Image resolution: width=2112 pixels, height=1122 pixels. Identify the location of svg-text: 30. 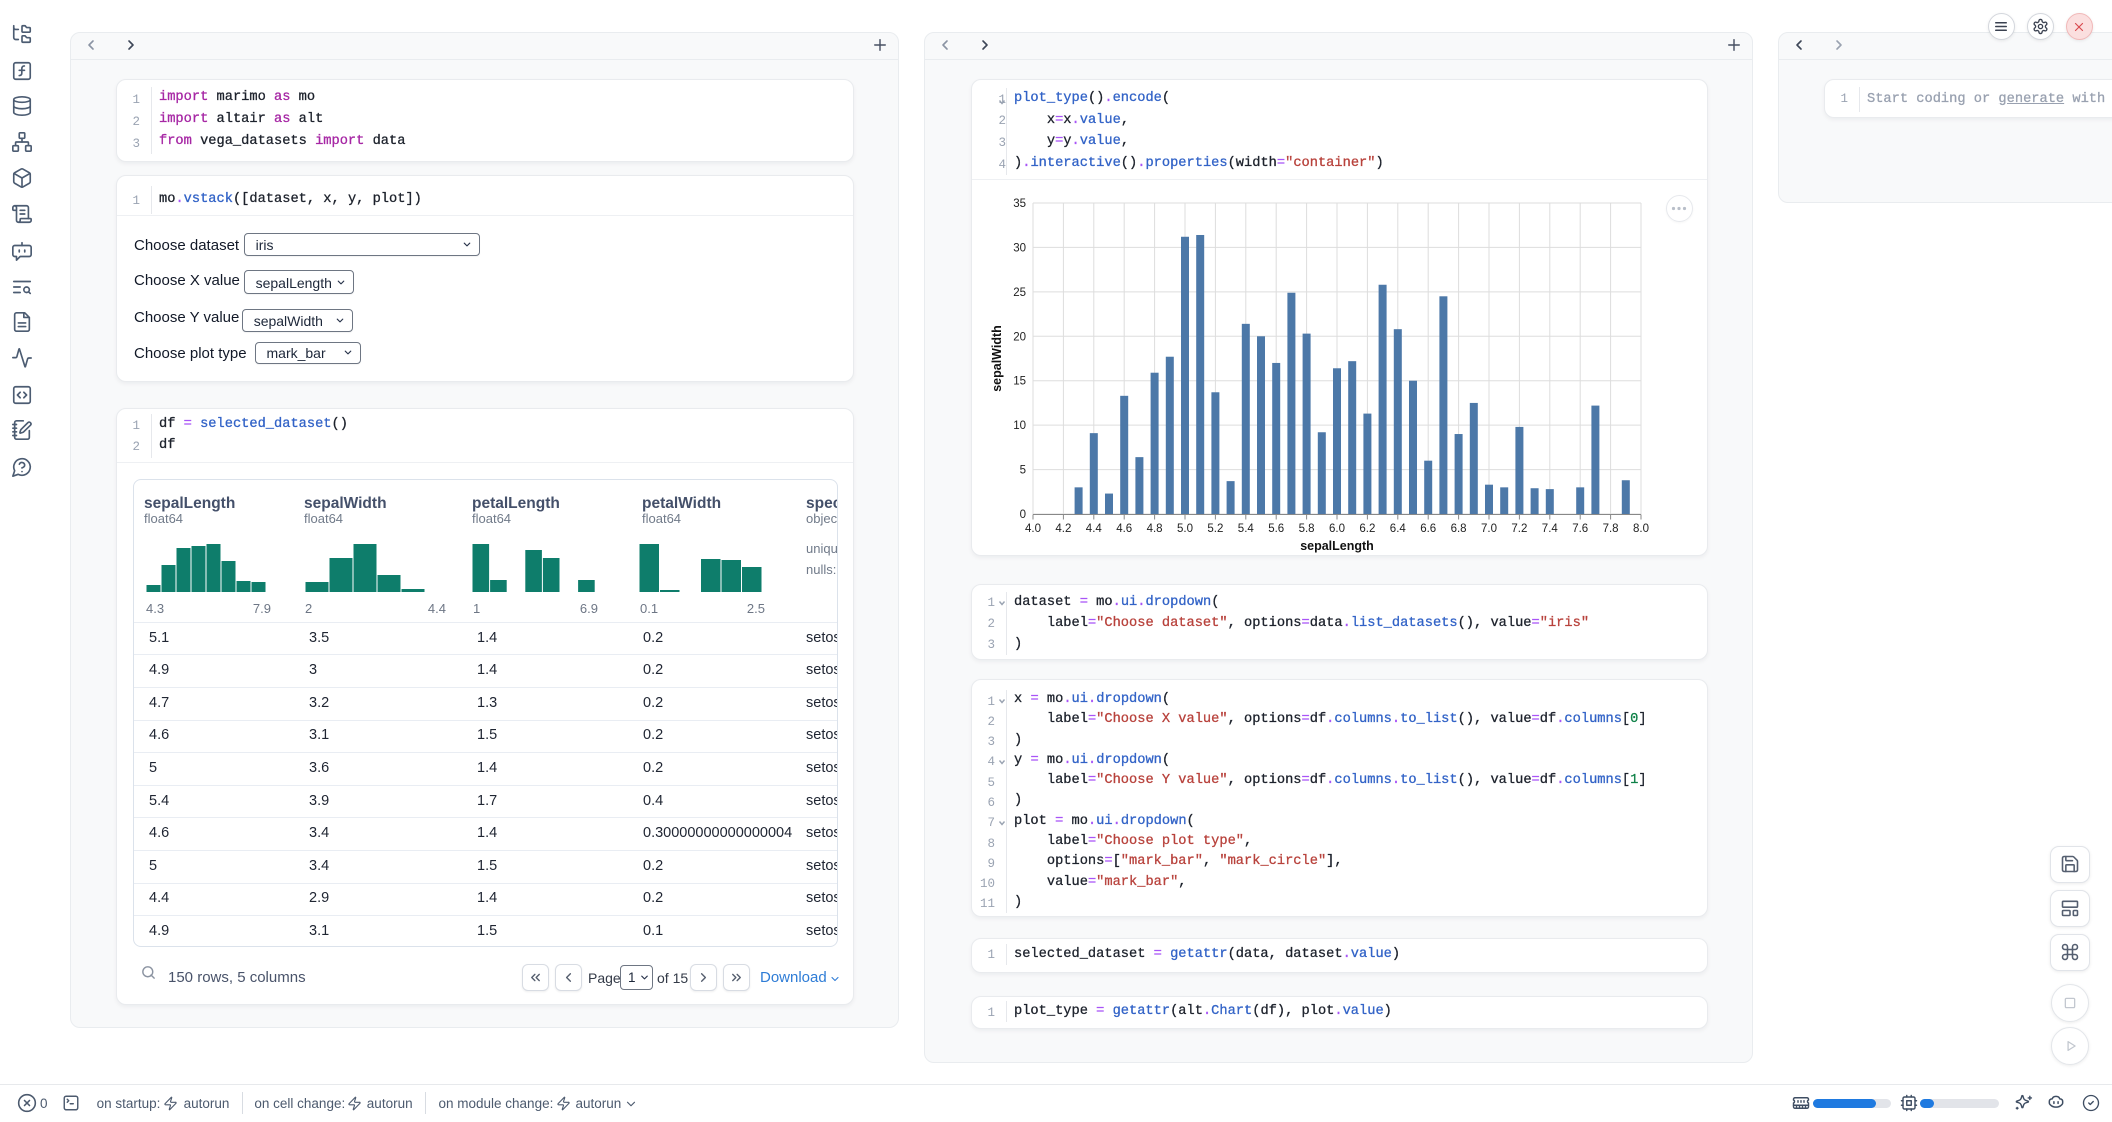
(1019, 248).